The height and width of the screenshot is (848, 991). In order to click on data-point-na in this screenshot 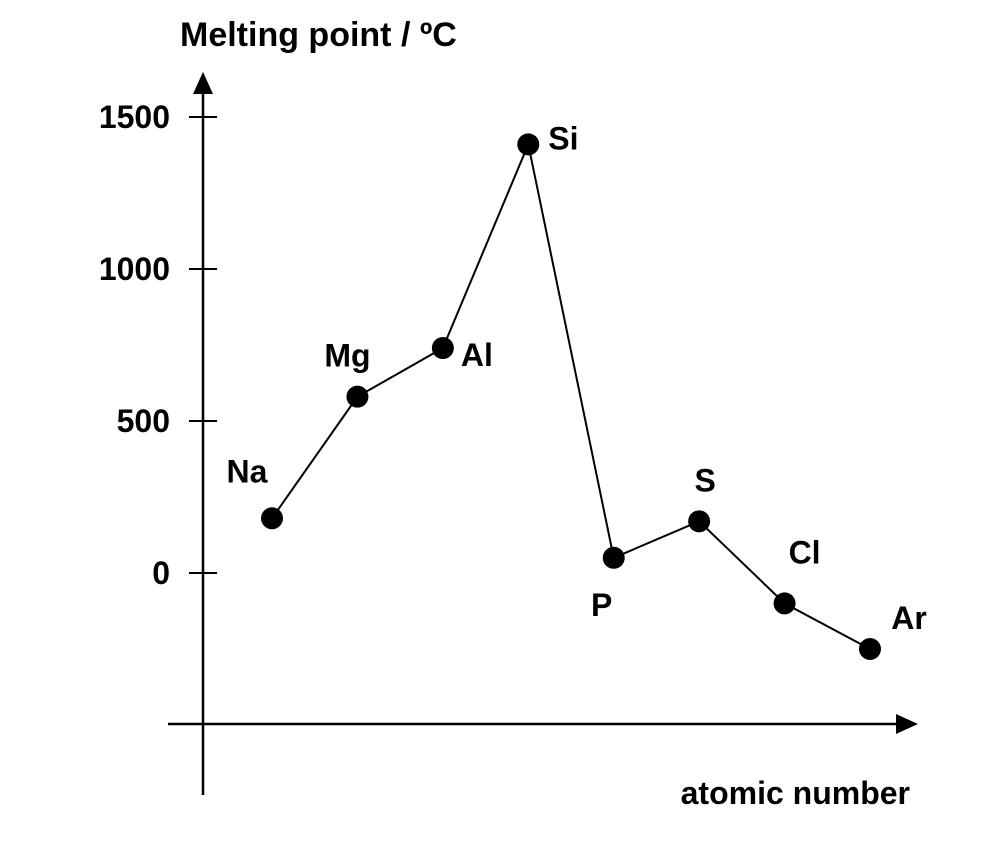, I will do `click(272, 518)`.